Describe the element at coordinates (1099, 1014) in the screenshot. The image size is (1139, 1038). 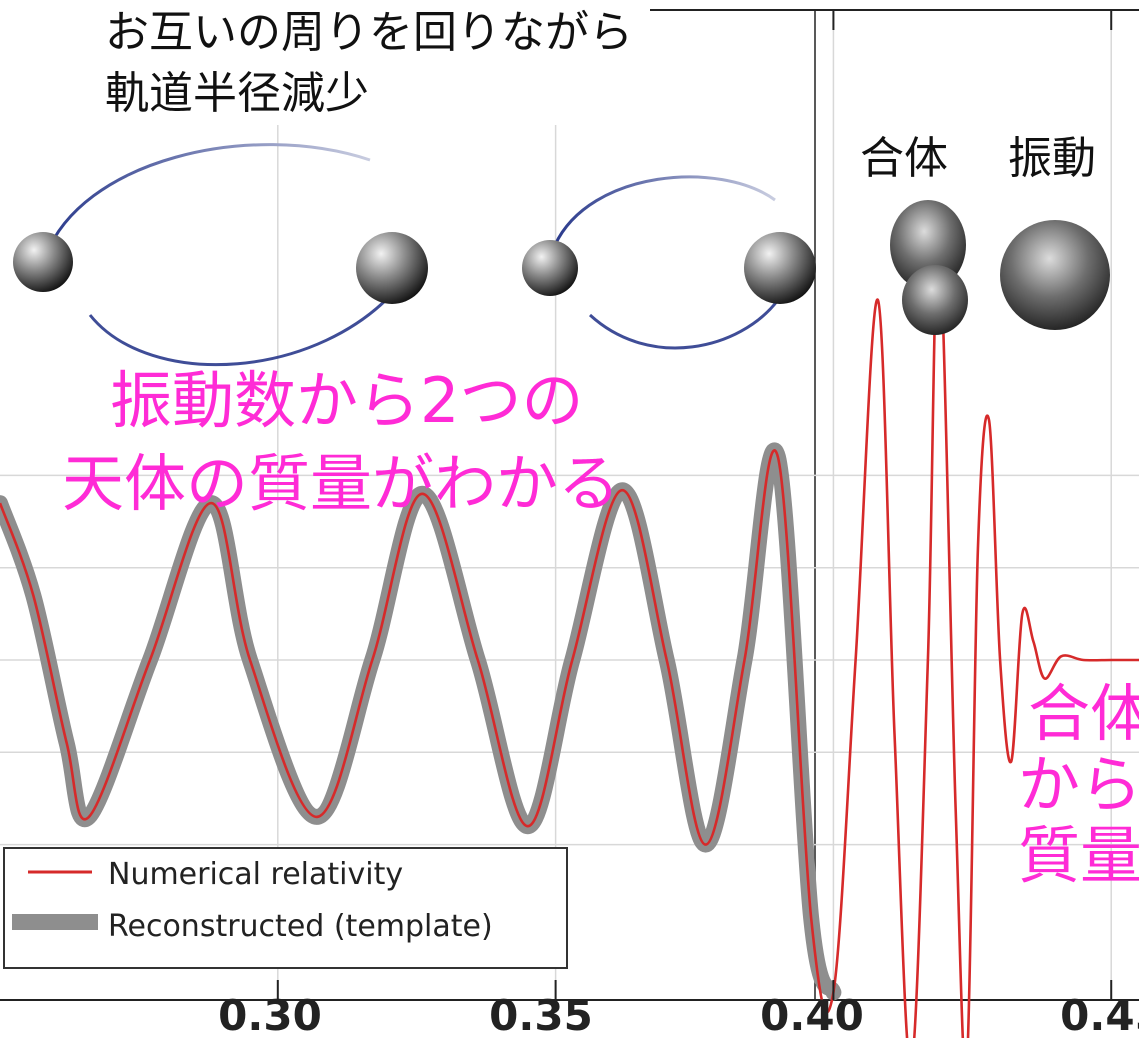
I see `x-tick-label-0.45: 0.45` at that location.